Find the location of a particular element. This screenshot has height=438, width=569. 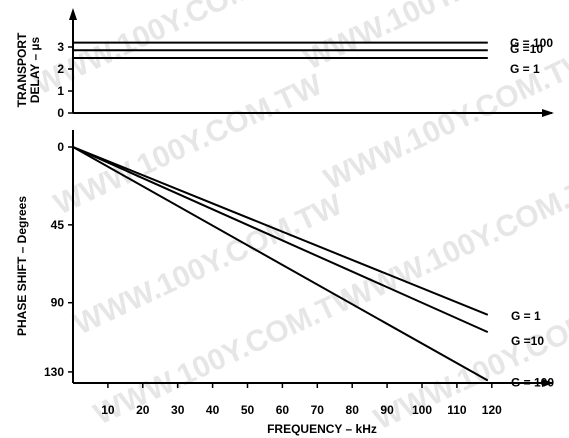

x-tick-label: 120 is located at coordinates (492, 410).